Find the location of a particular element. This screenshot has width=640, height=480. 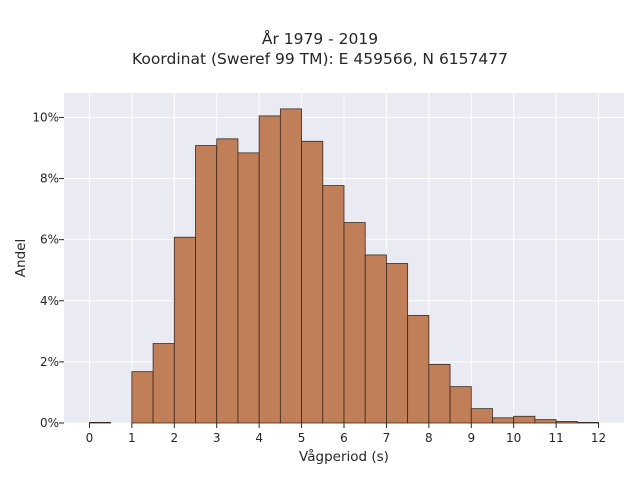

x-axis-ticks: 0 1 2 3 4 5 6 7 8 9 10 11 12 is located at coordinates (346, 434).